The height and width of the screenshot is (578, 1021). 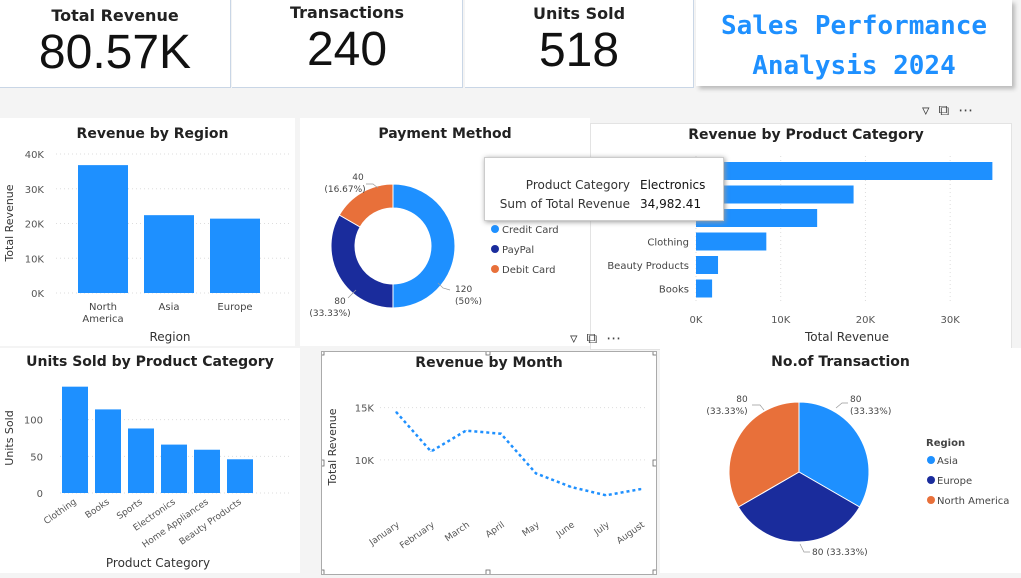 What do you see at coordinates (150, 362) in the screenshot?
I see `chart-title: Units Sold by Product Category` at bounding box center [150, 362].